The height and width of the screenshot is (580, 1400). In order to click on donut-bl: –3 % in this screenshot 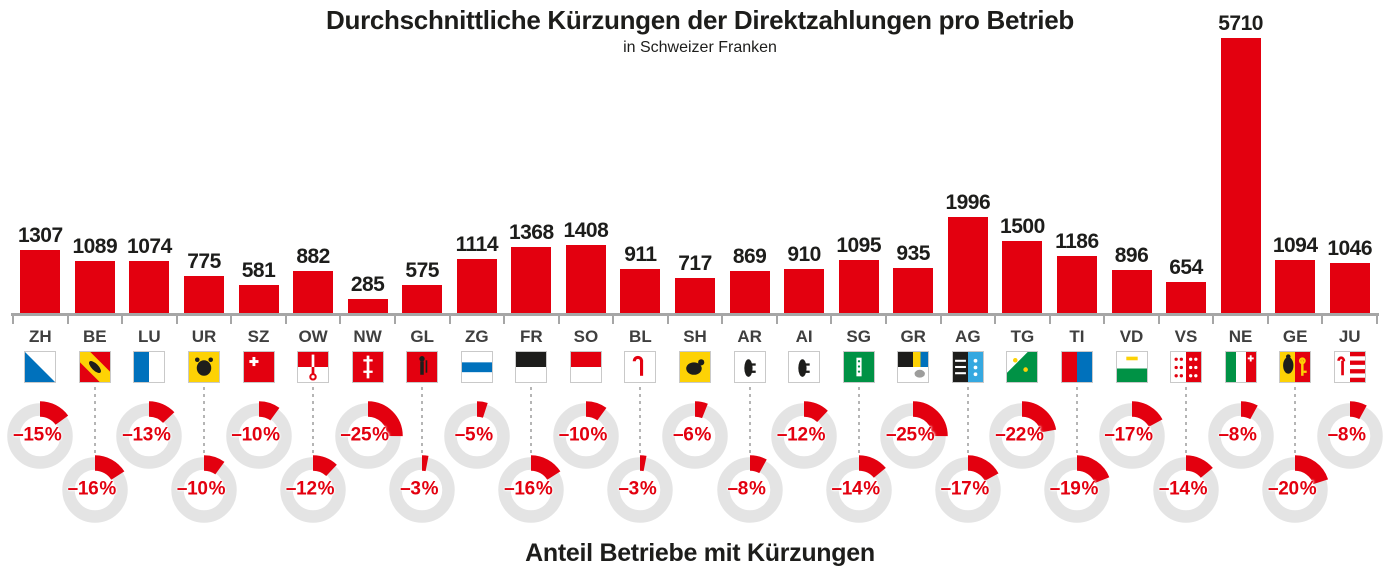, I will do `click(640, 490)`.